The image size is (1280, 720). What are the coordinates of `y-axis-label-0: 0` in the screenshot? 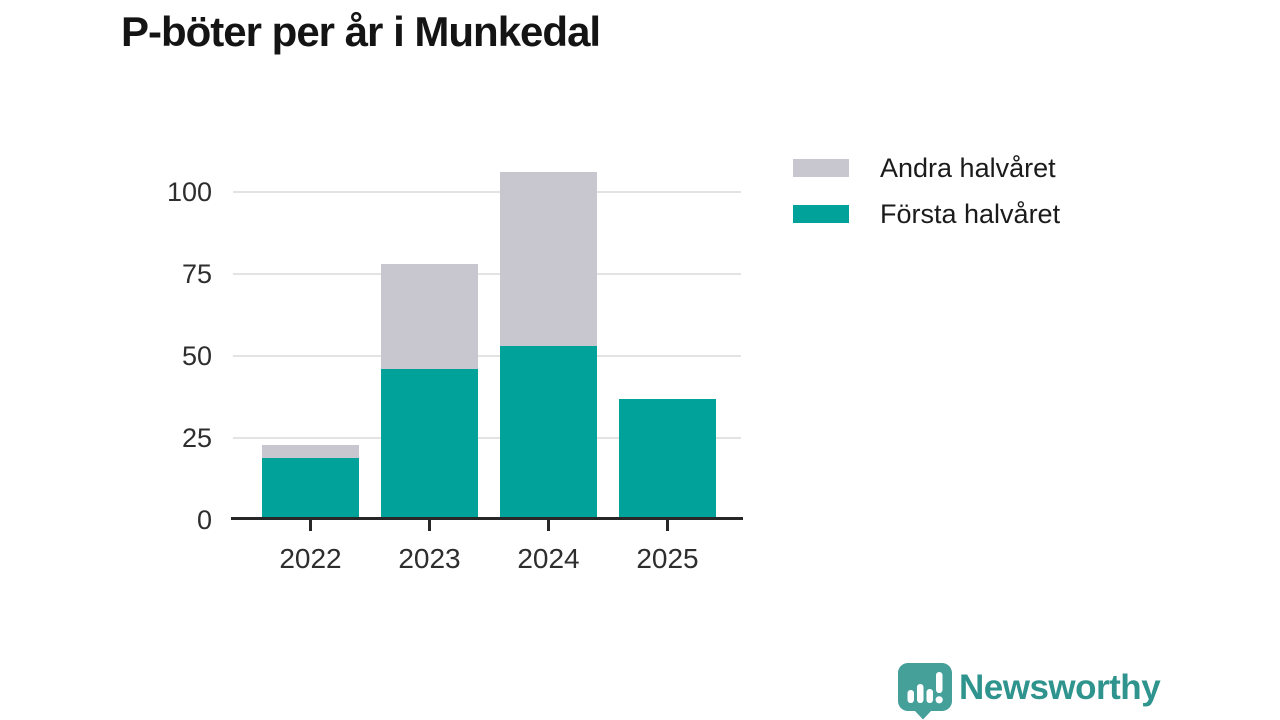 It's located at (204, 520).